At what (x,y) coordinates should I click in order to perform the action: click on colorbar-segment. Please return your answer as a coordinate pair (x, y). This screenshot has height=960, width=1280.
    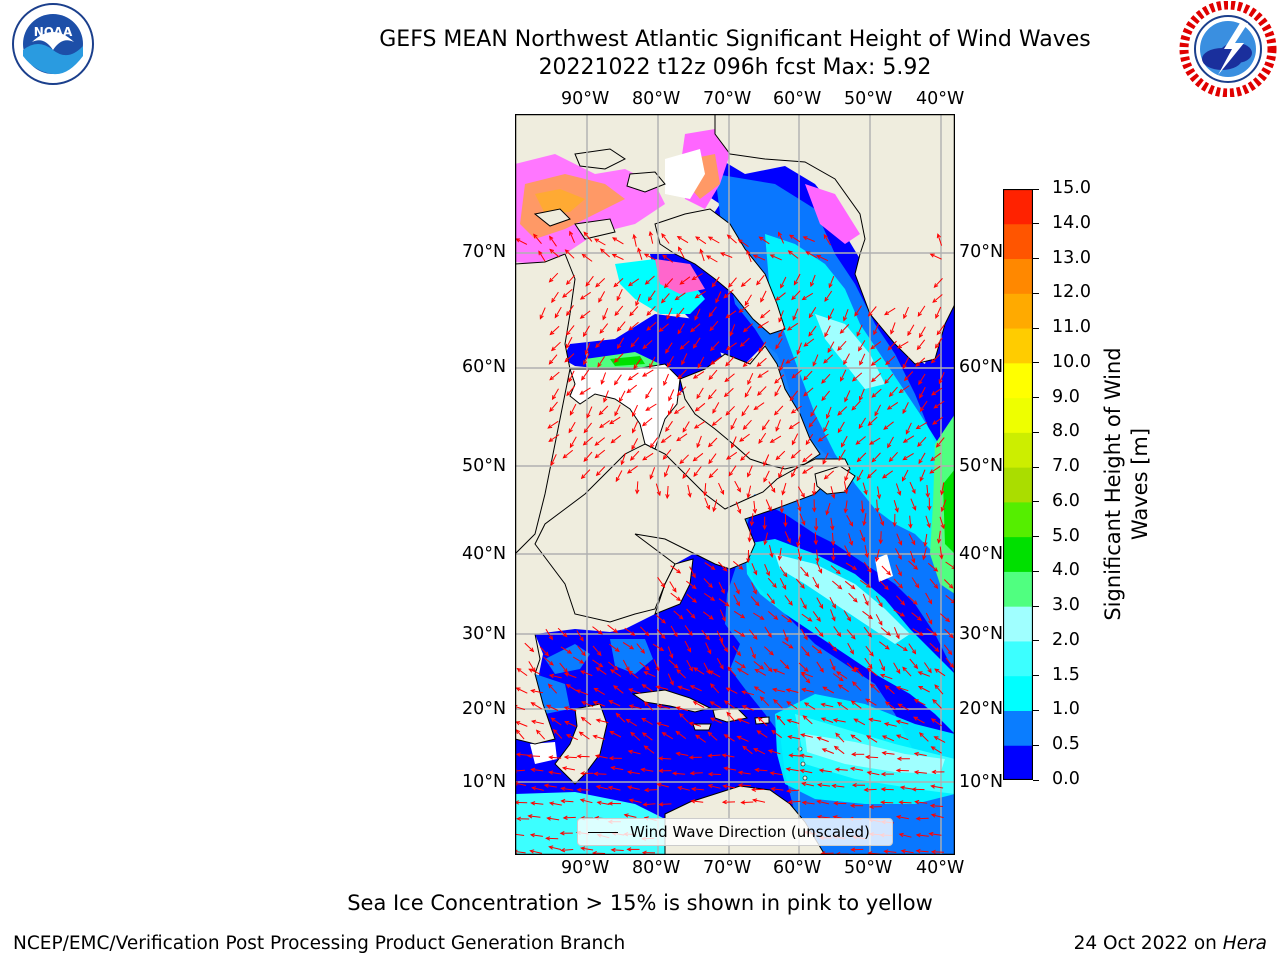
    Looking at the image, I should click on (1018, 241).